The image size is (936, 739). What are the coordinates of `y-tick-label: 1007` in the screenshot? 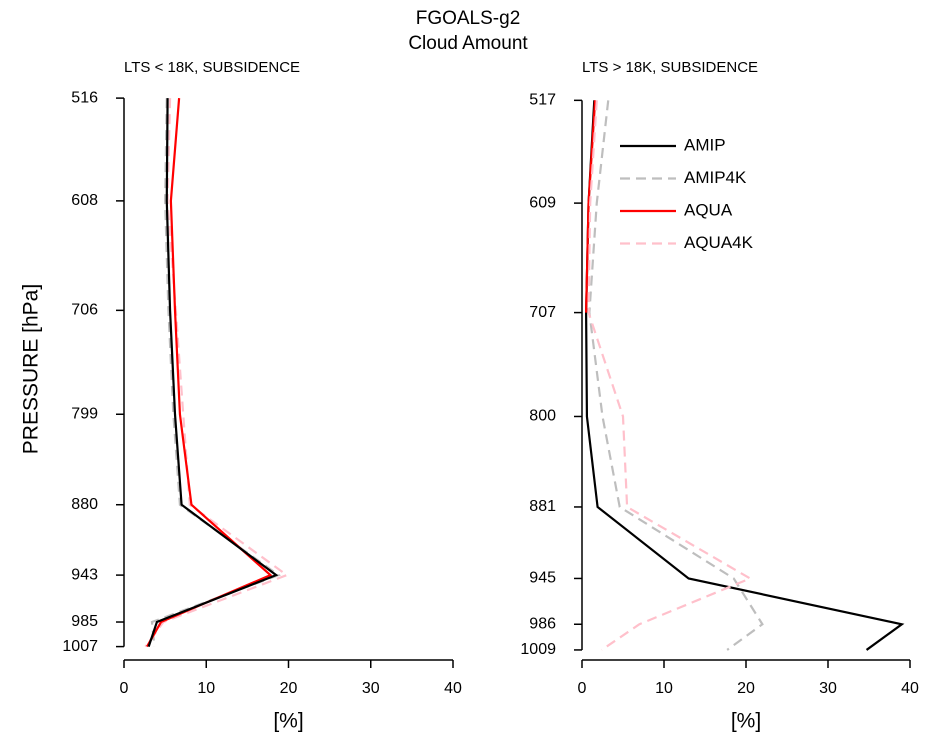 It's located at (80, 646).